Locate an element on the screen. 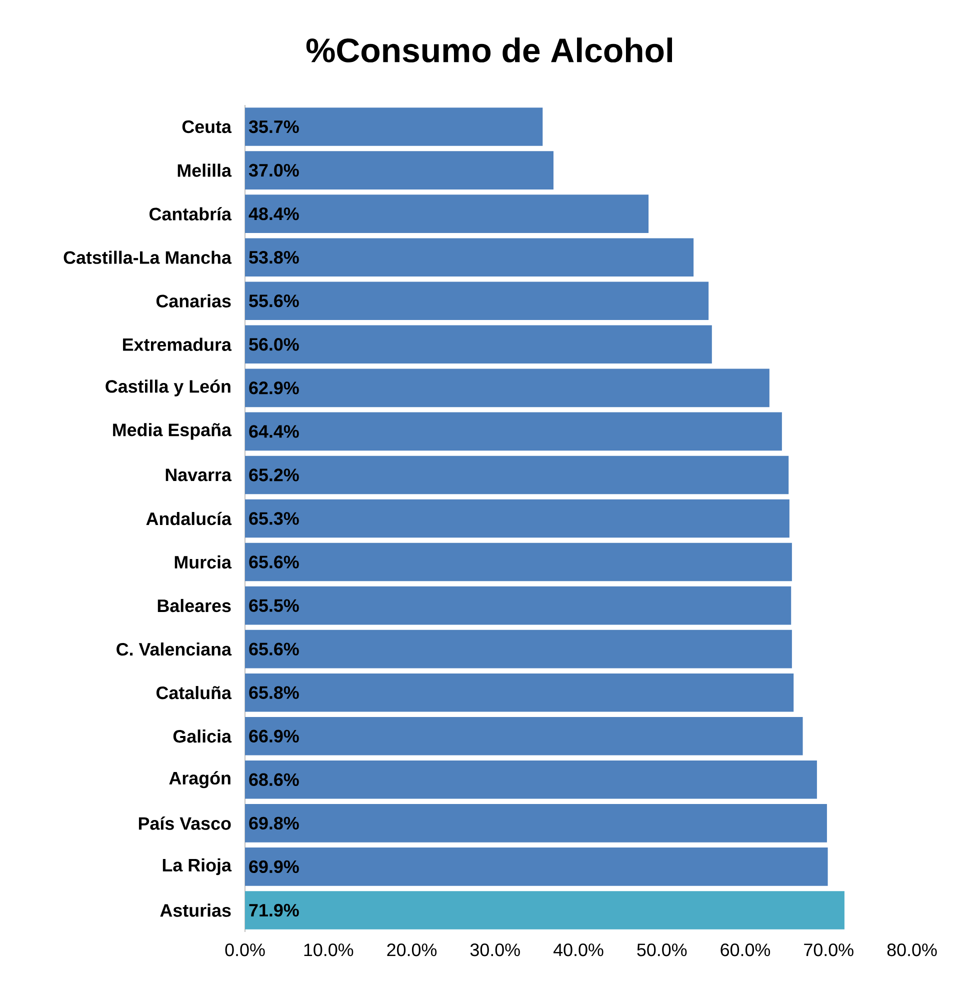  data-label: 53.8% is located at coordinates (274, 257).